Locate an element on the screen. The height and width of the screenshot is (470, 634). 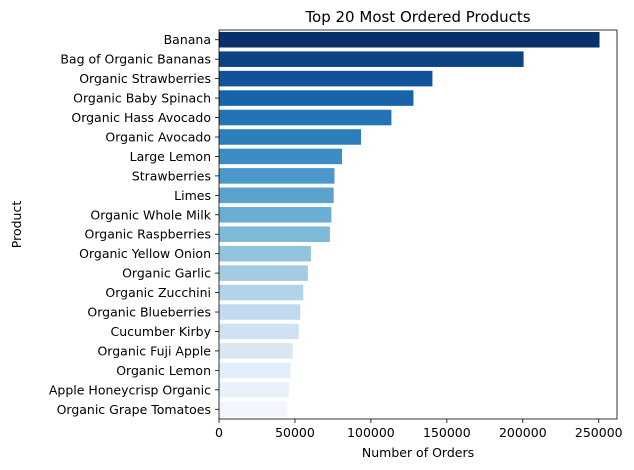
y-tick-label: Apple Honeycrisp Organic is located at coordinates (130, 389).